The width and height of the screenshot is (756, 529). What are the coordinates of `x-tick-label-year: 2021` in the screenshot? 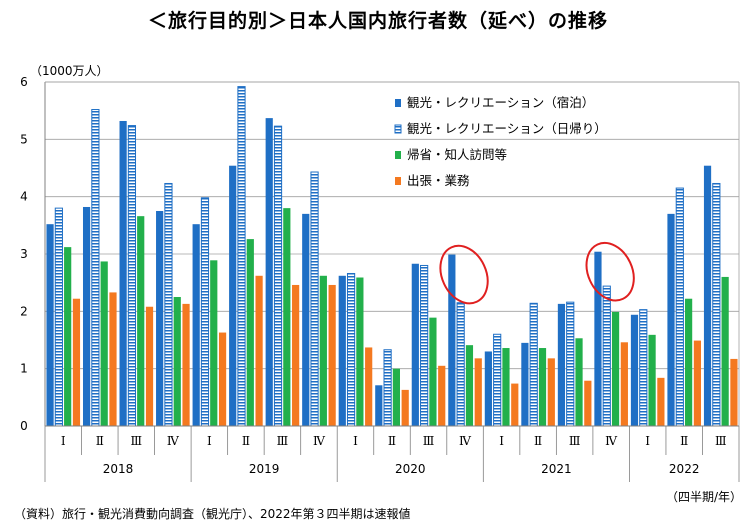 It's located at (556, 469).